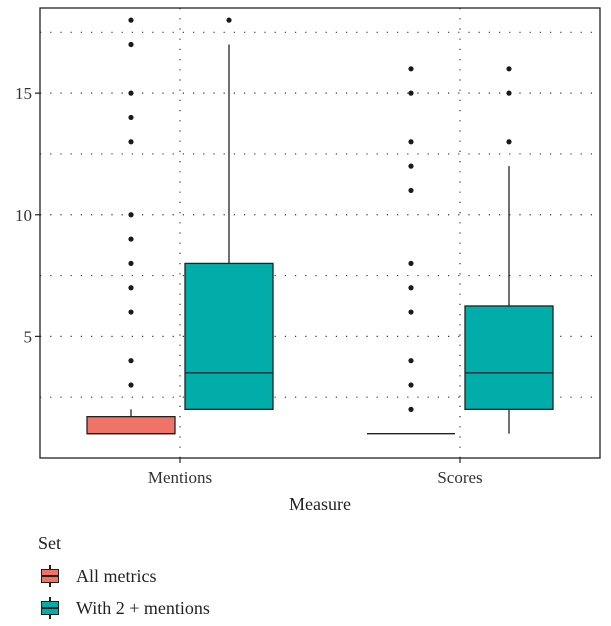  I want to click on legend: Set All metrics With 2 + mentions, so click(124, 579).